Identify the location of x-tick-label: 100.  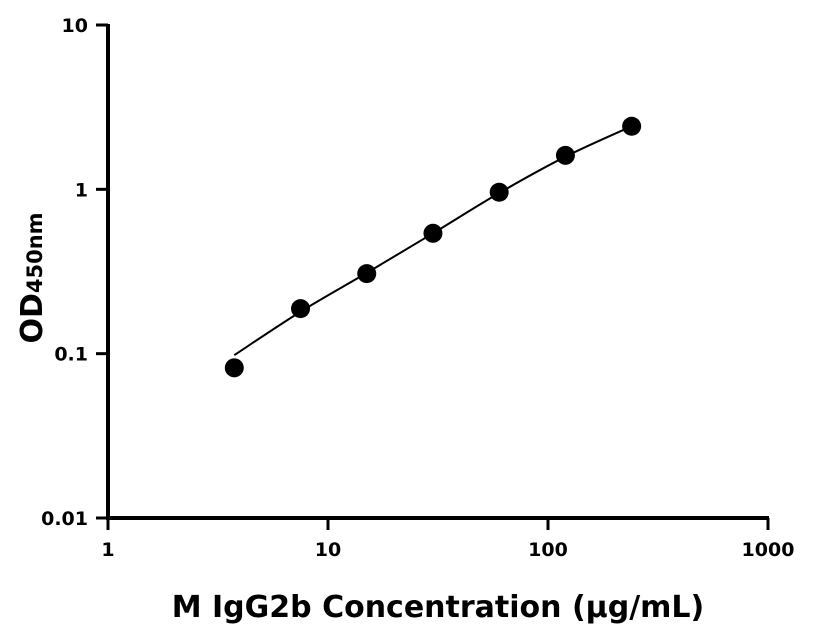
(548, 550).